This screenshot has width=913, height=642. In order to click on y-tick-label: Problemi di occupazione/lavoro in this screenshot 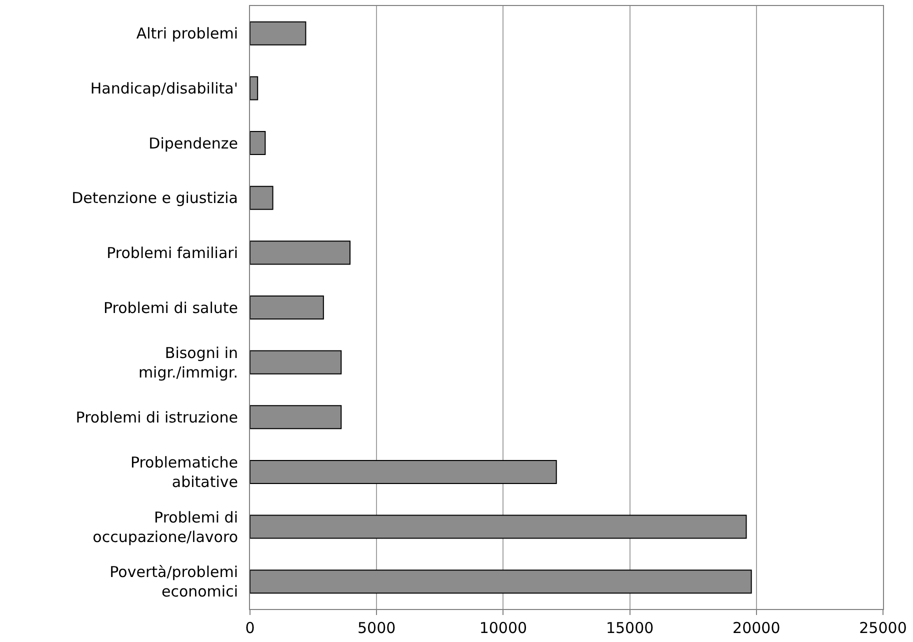, I will do `click(165, 527)`.